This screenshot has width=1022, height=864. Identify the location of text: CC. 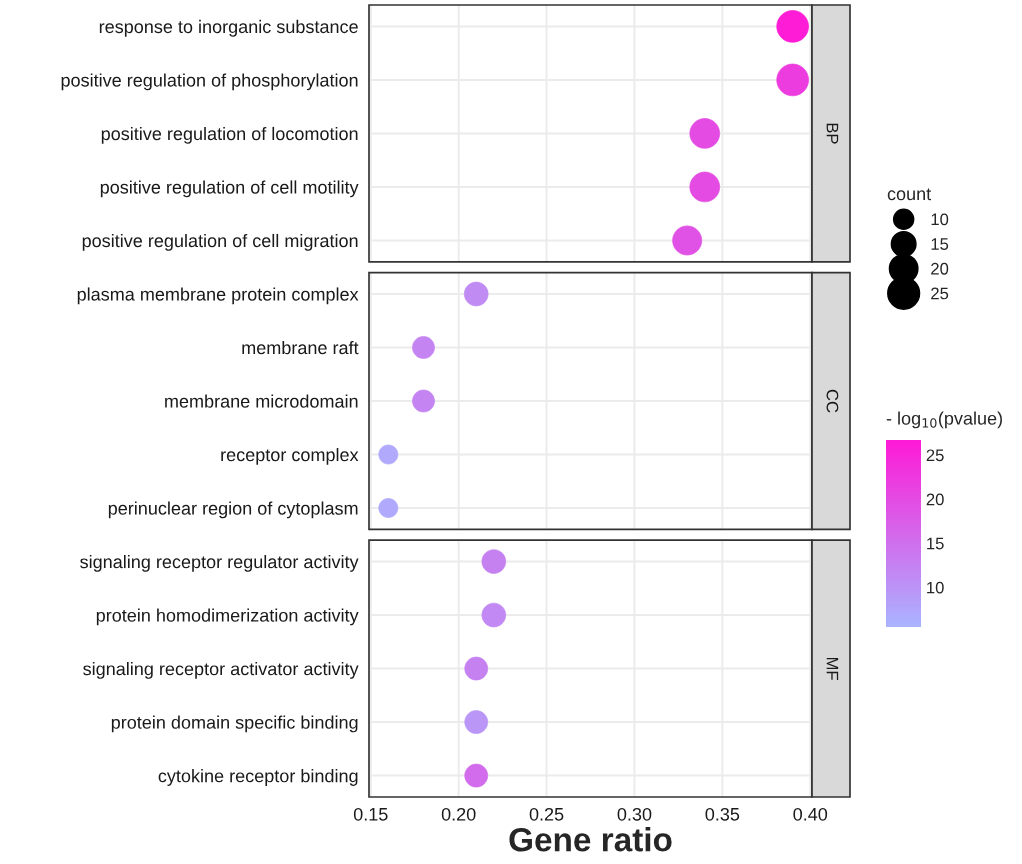
(832, 401).